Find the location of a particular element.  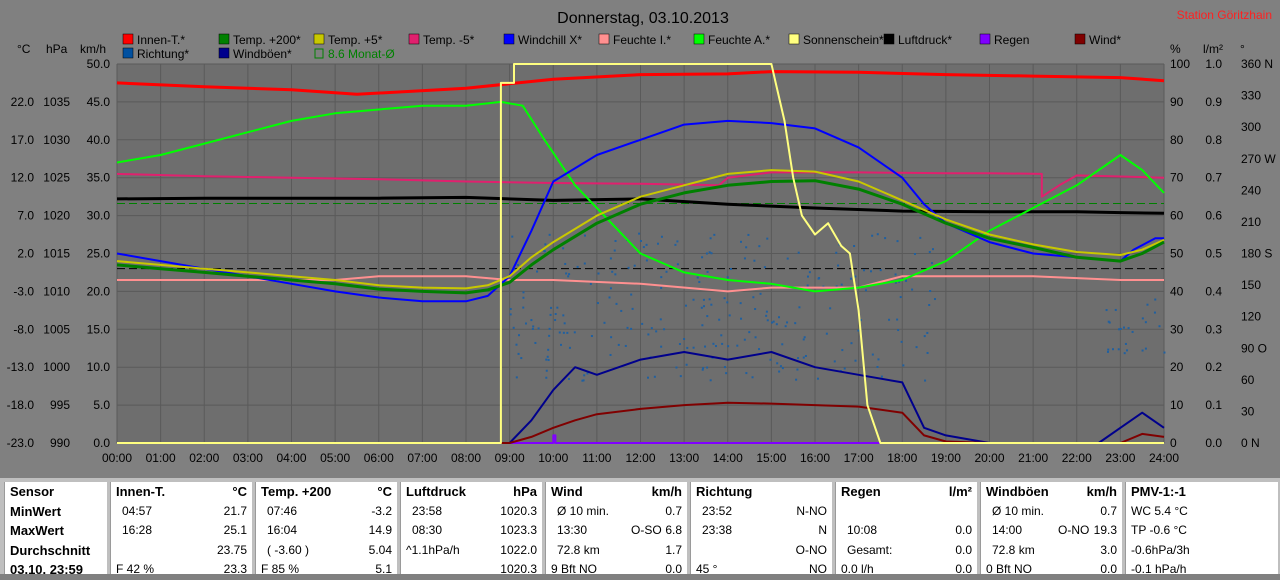

legend-label: Sonnenschein* is located at coordinates (843, 40).